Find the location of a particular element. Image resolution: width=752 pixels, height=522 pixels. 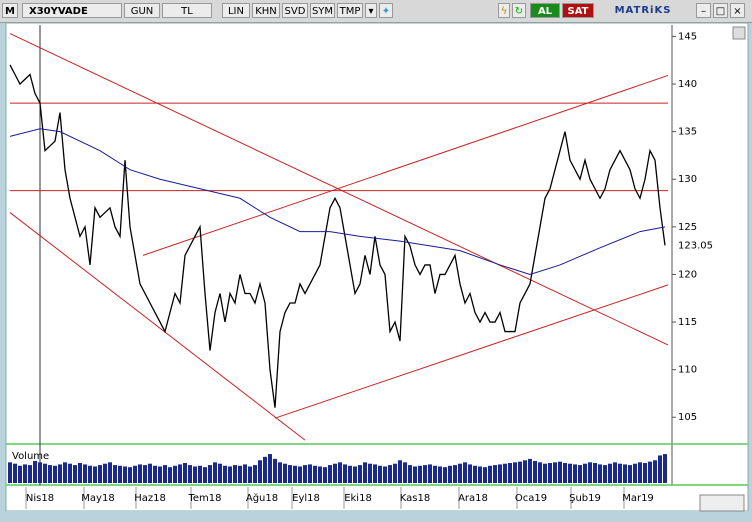

button: GUN is located at coordinates (142, 10).